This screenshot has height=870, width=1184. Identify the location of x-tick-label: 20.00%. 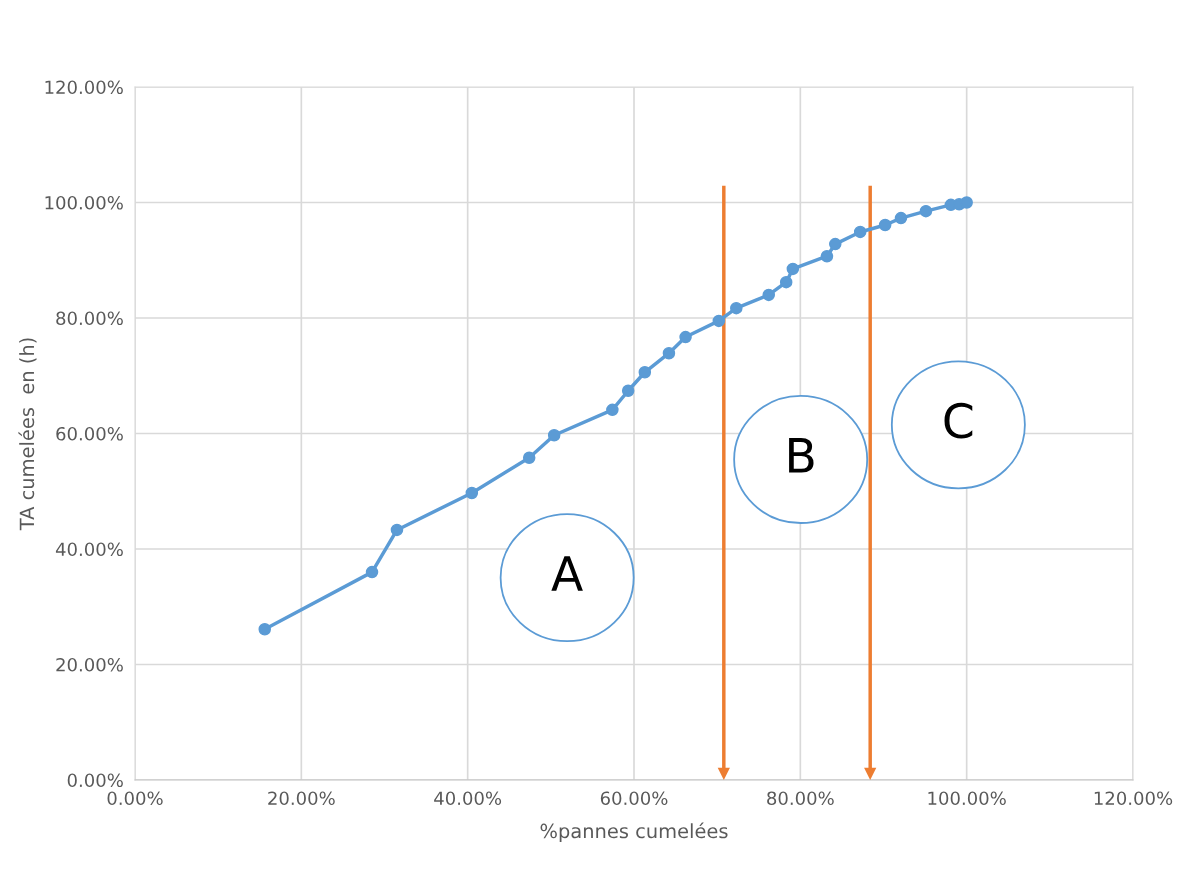
(301, 798).